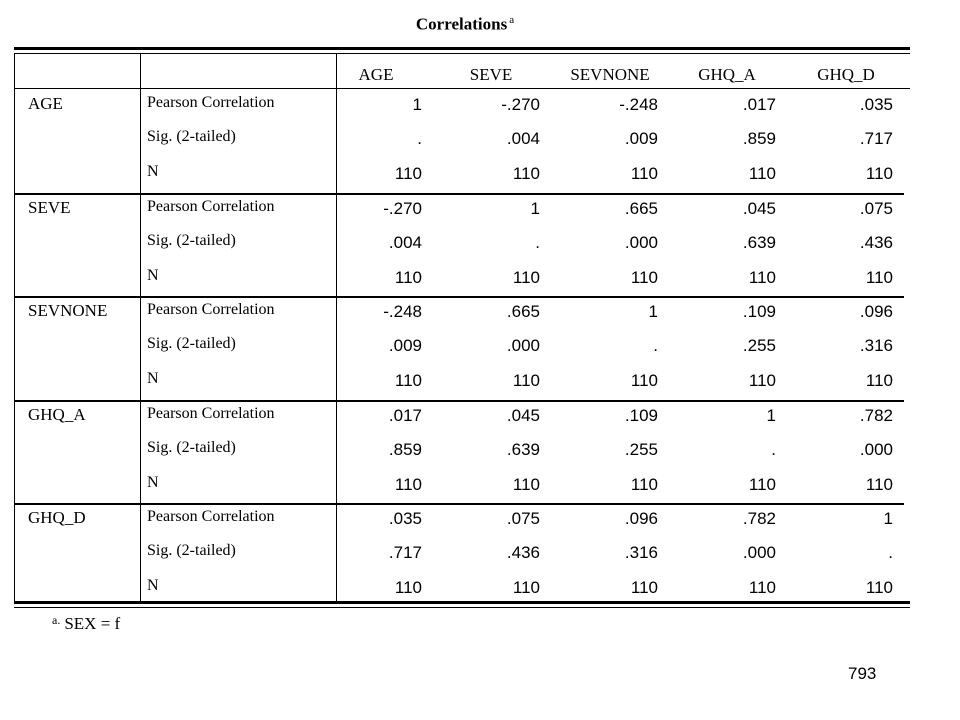 This screenshot has width=960, height=720. What do you see at coordinates (419, 138) in the screenshot?
I see `cell-sig-age: .` at bounding box center [419, 138].